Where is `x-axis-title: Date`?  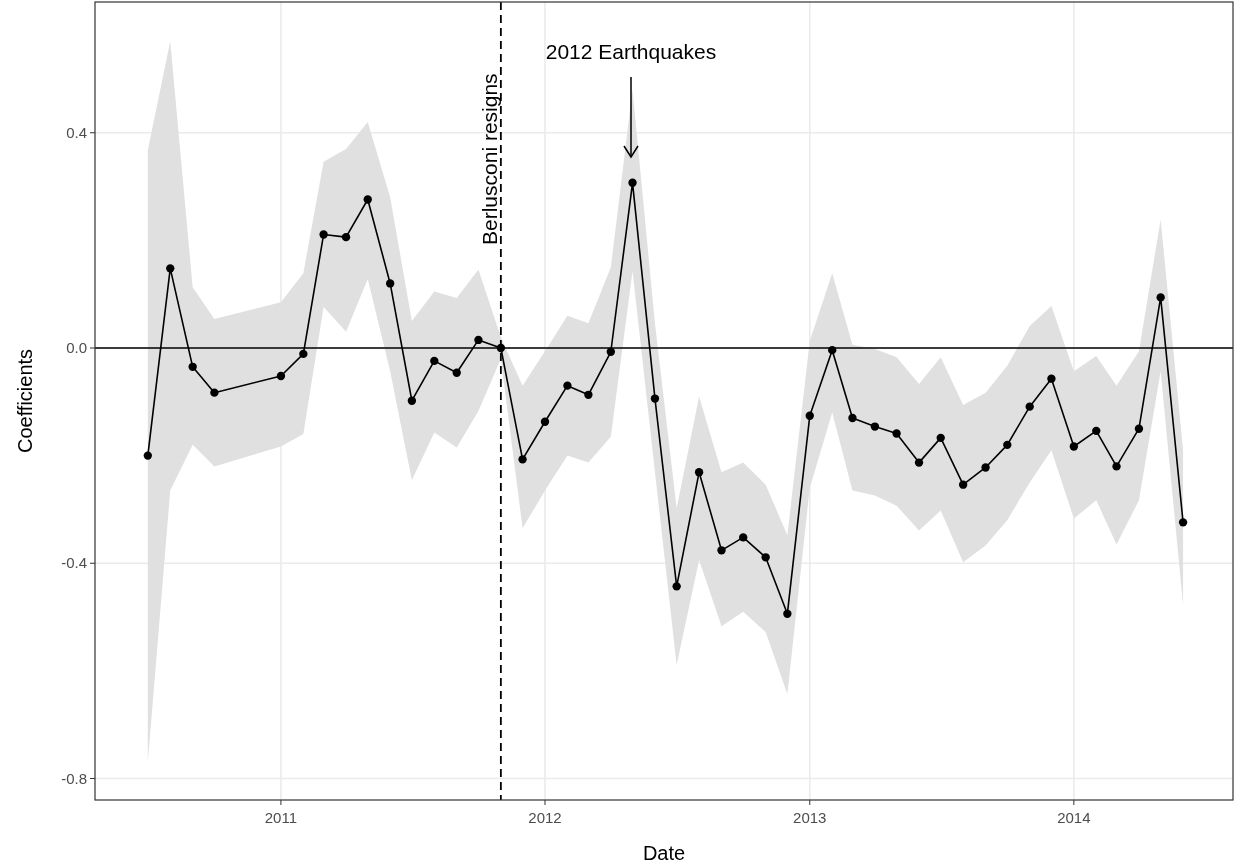 x-axis-title: Date is located at coordinates (664, 853).